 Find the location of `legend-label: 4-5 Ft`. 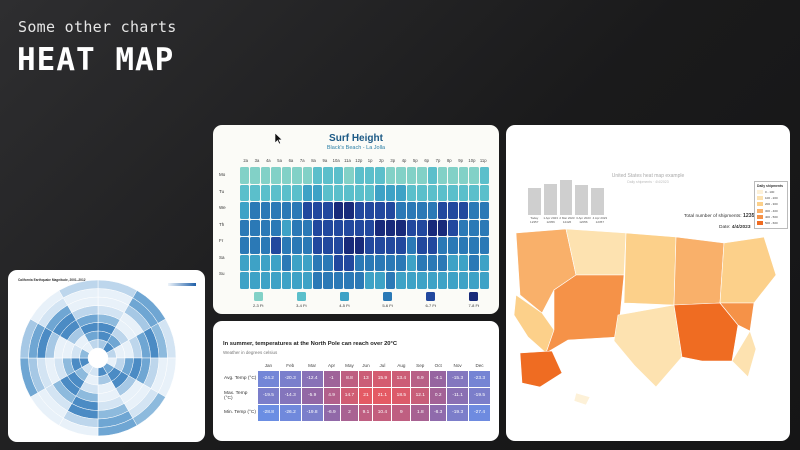

legend-label: 4-5 Ft is located at coordinates (344, 305).